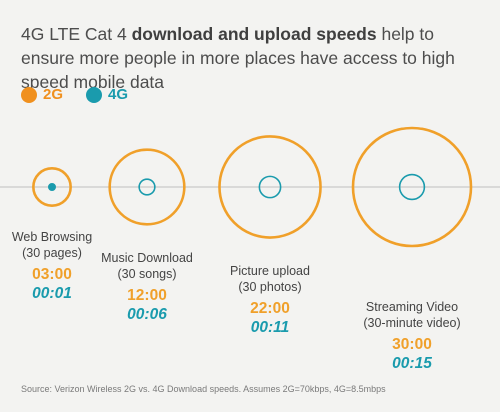  Describe the element at coordinates (147, 295) in the screenshot. I see `time-2g-label: 12:00` at that location.